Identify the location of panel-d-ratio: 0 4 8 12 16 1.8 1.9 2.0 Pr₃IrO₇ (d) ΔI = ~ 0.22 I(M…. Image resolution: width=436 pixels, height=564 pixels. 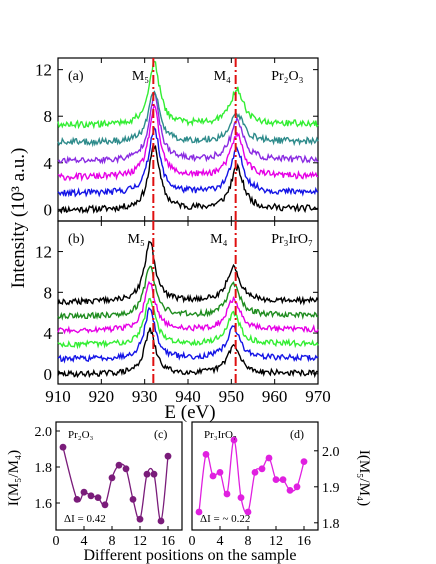
(280, 485).